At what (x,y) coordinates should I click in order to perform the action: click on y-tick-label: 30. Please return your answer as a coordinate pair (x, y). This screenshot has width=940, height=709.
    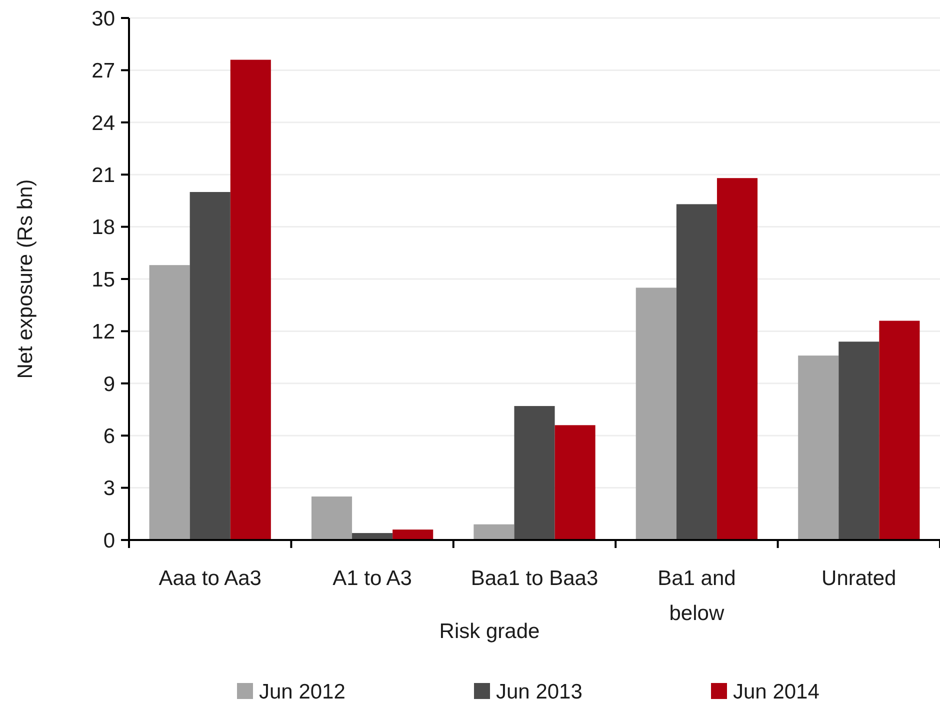
    Looking at the image, I should click on (103, 18).